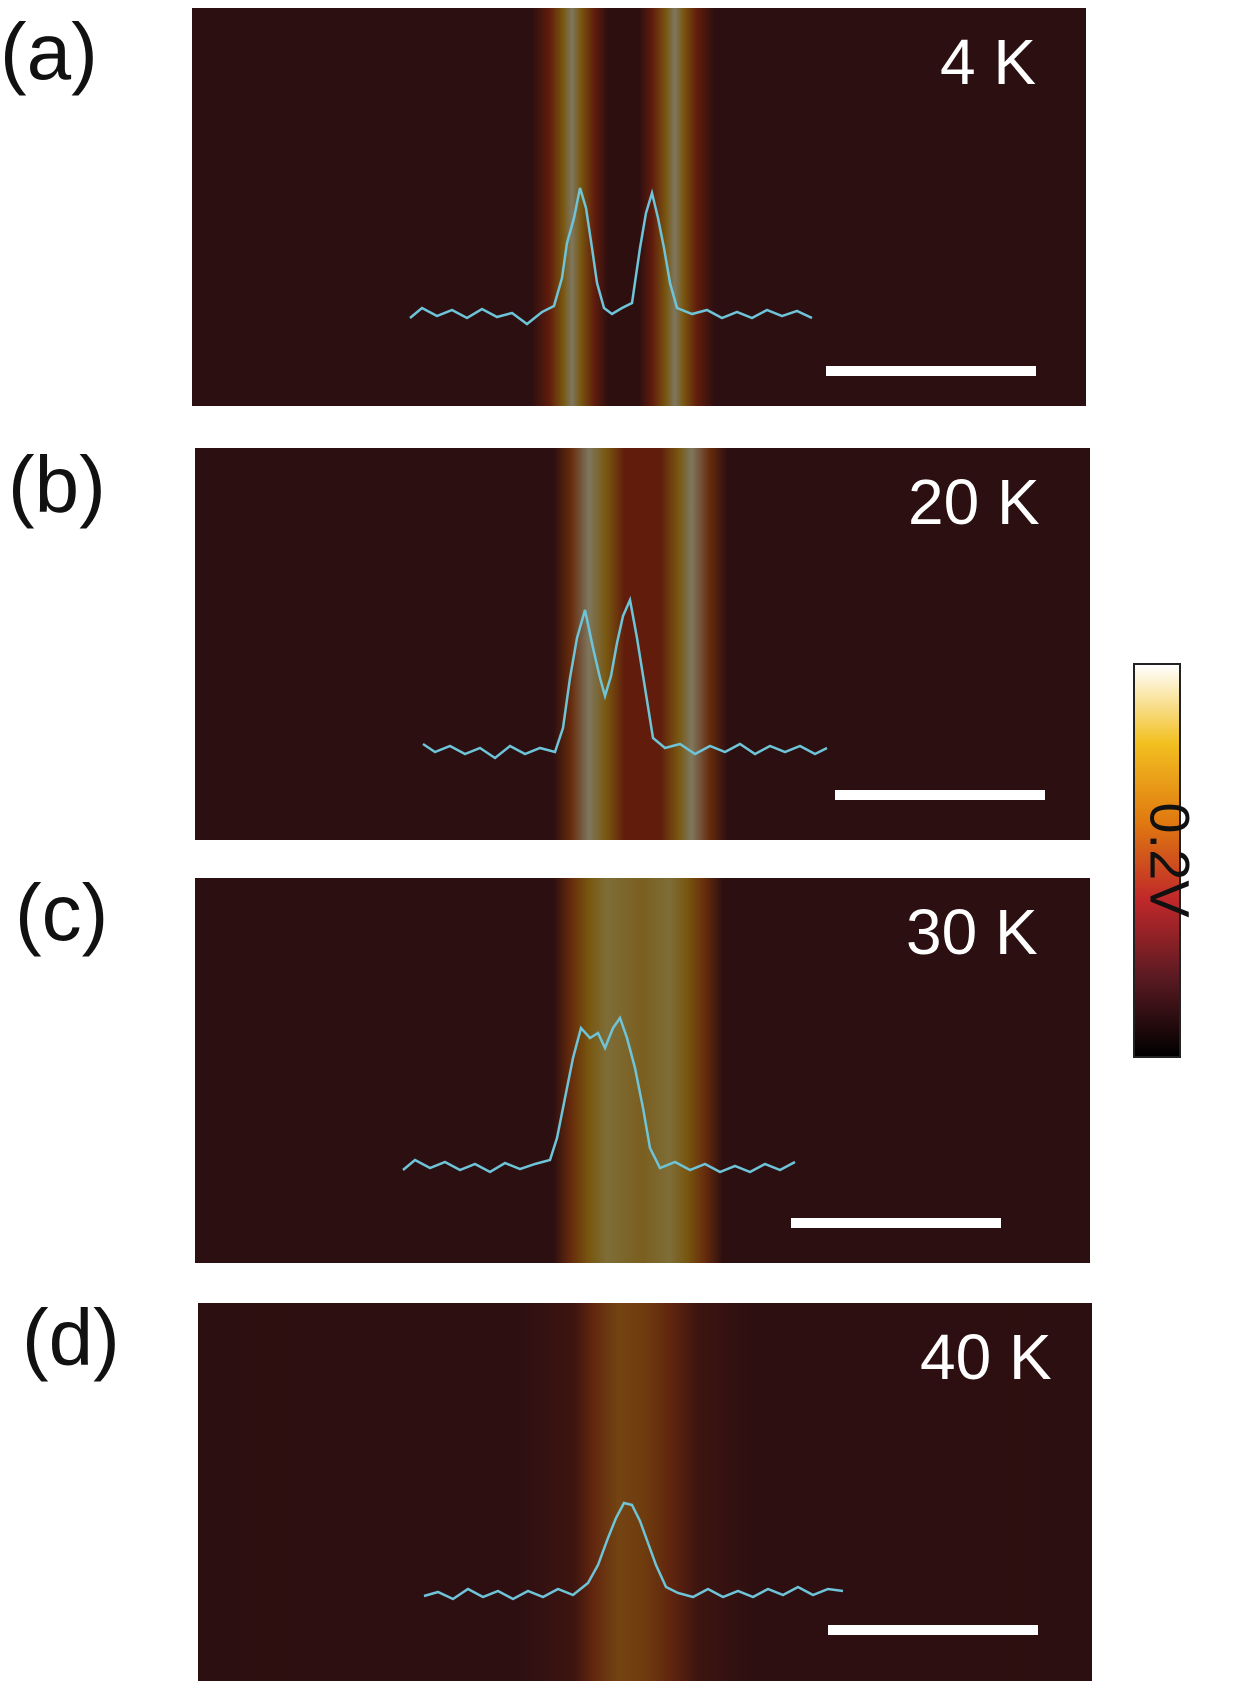  What do you see at coordinates (57, 484) in the screenshot?
I see `panel-label-b: (b)` at bounding box center [57, 484].